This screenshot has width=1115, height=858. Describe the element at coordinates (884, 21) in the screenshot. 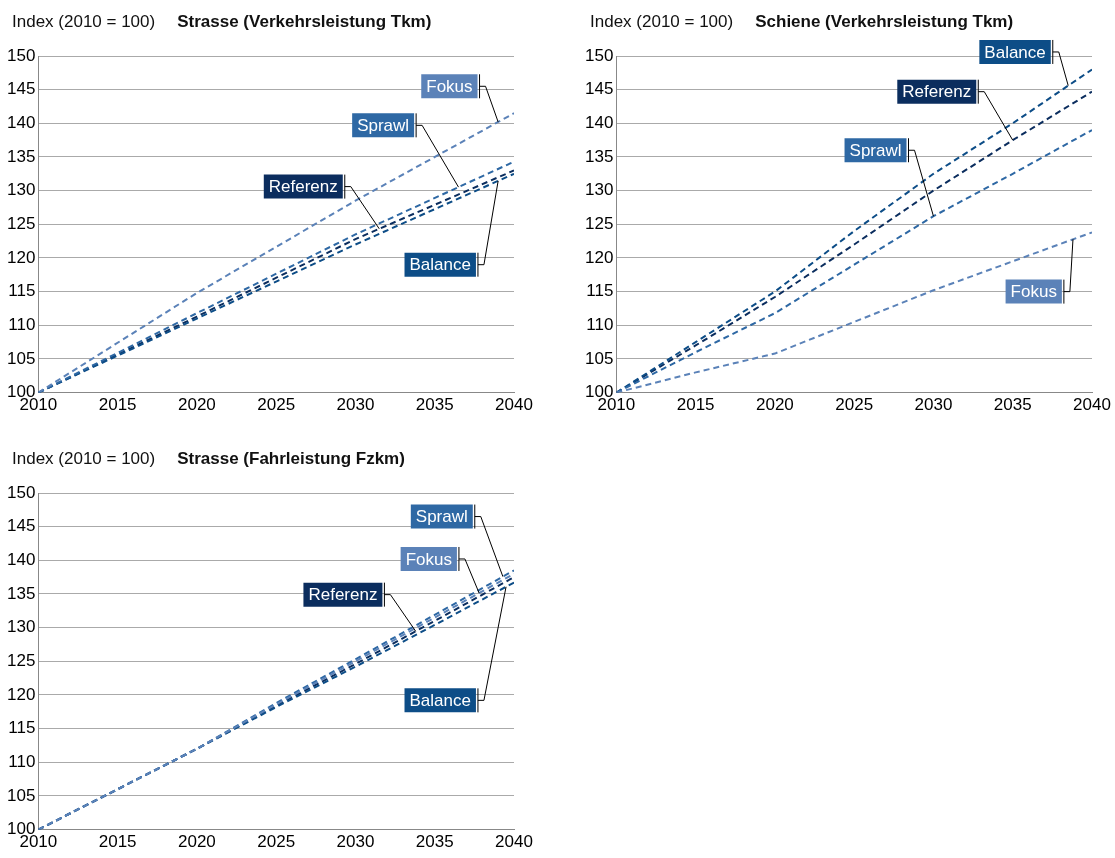

I see `chart-title: Schiene (Verkehrsleistung Tkm)` at that location.